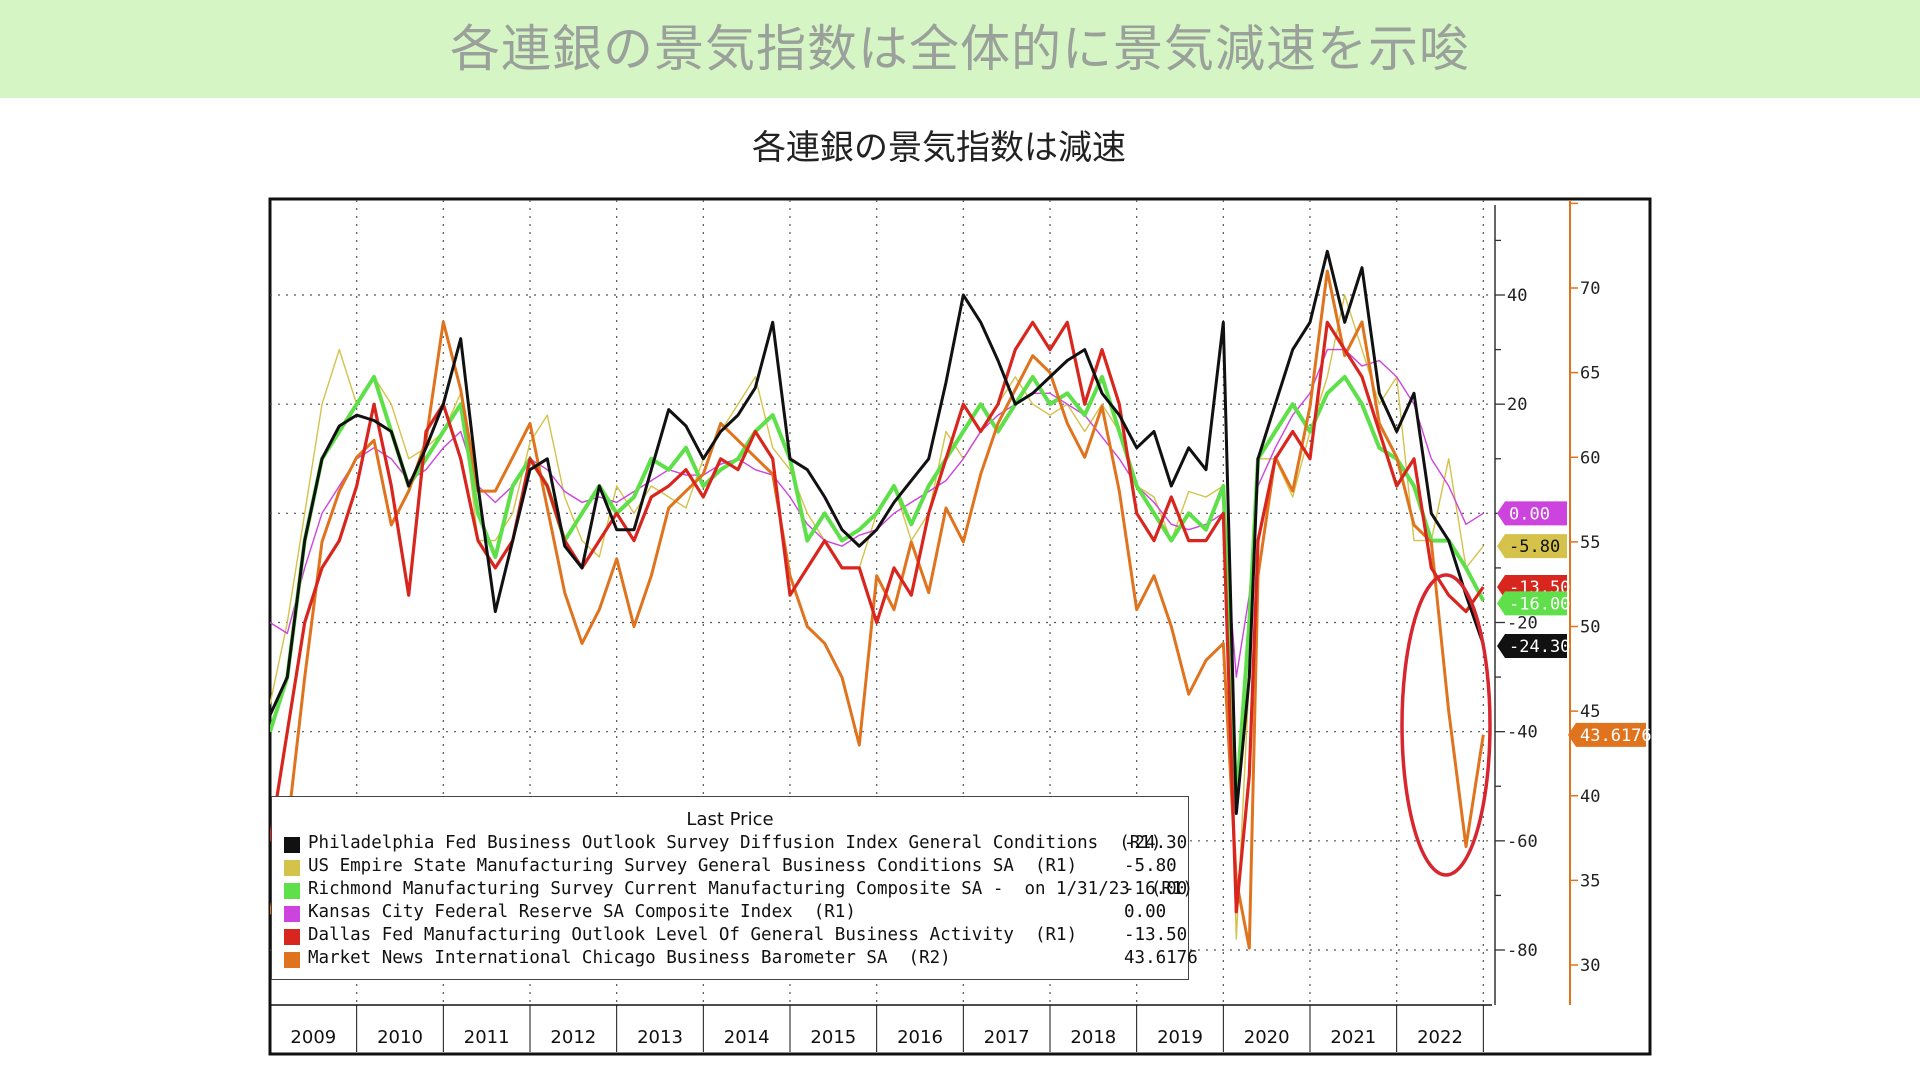  I want to click on y-tick-label-r2: 45, so click(1590, 712).